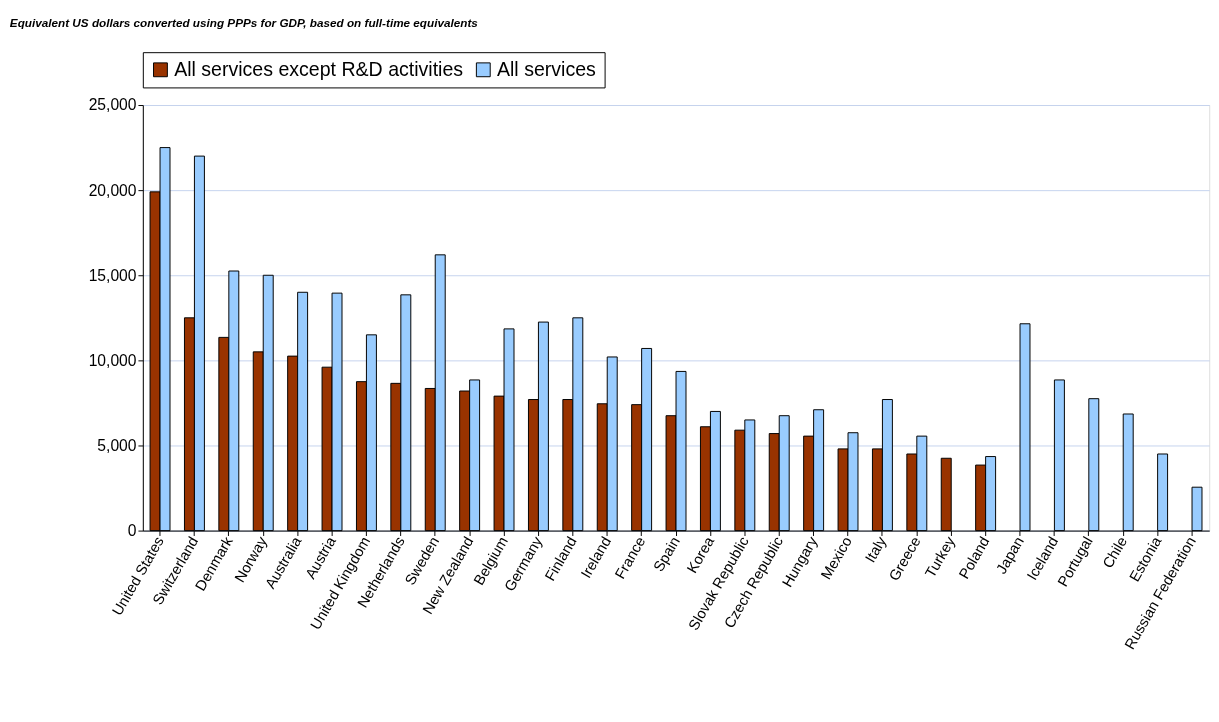 This screenshot has height=722, width=1219. What do you see at coordinates (244, 23) in the screenshot?
I see `chart-subtitle: Equivalent US dollars converted using PPPs for GDP, based on full-time equivalents` at bounding box center [244, 23].